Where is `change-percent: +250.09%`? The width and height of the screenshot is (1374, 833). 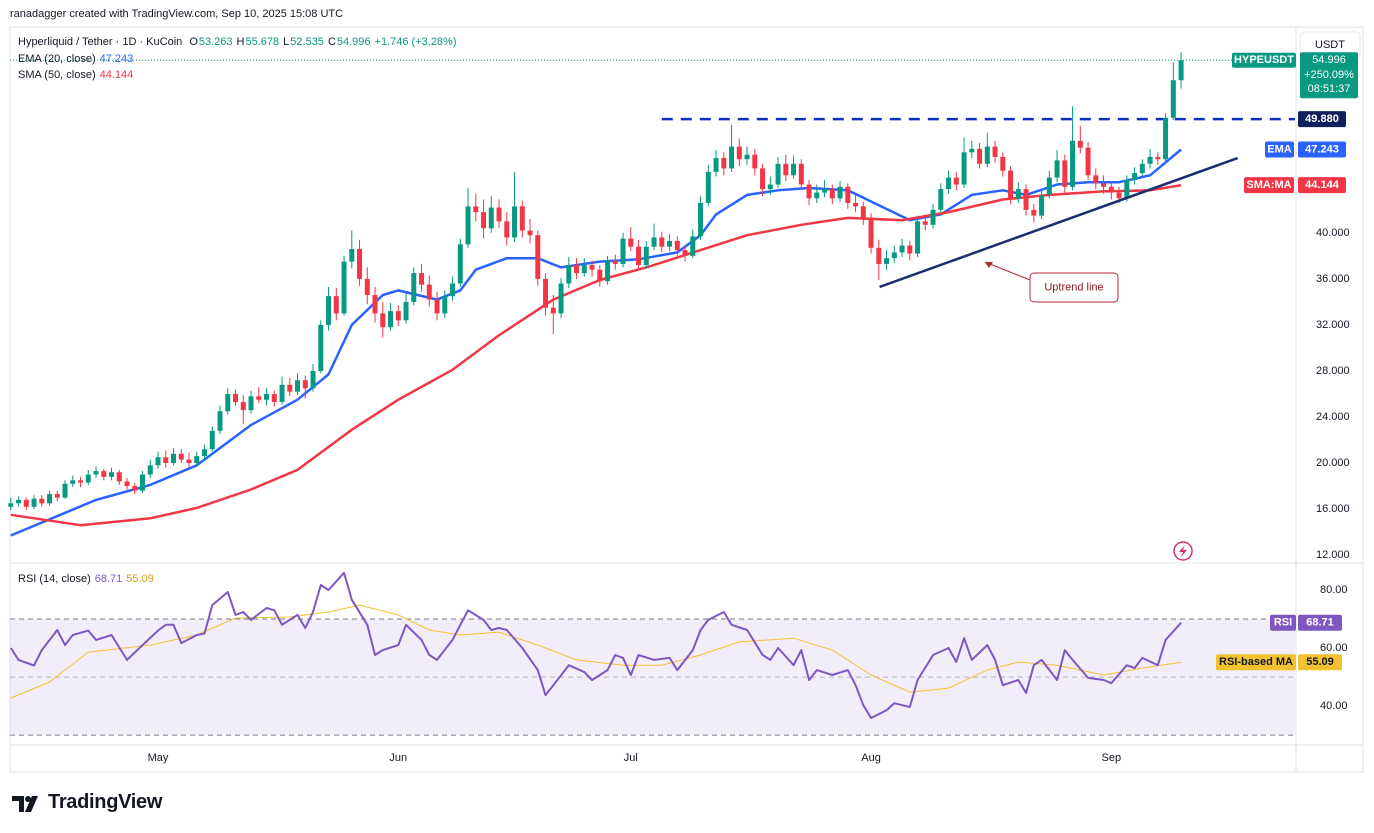
change-percent: +250.09% is located at coordinates (1329, 75).